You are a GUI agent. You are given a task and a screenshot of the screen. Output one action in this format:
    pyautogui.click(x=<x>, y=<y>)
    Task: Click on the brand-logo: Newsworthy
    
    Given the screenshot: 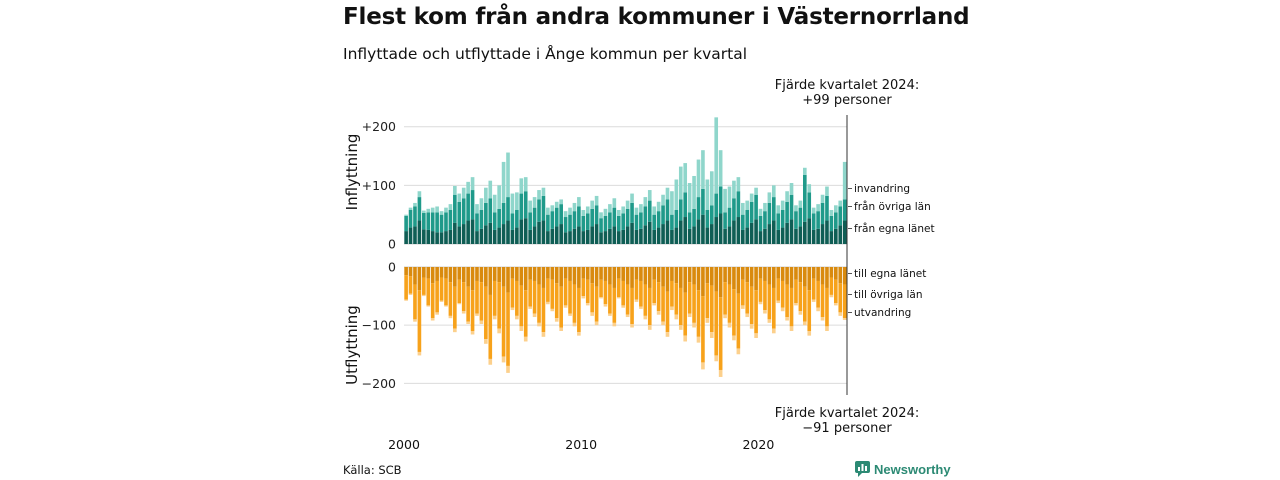 What is the action you would take?
    pyautogui.click(x=903, y=469)
    